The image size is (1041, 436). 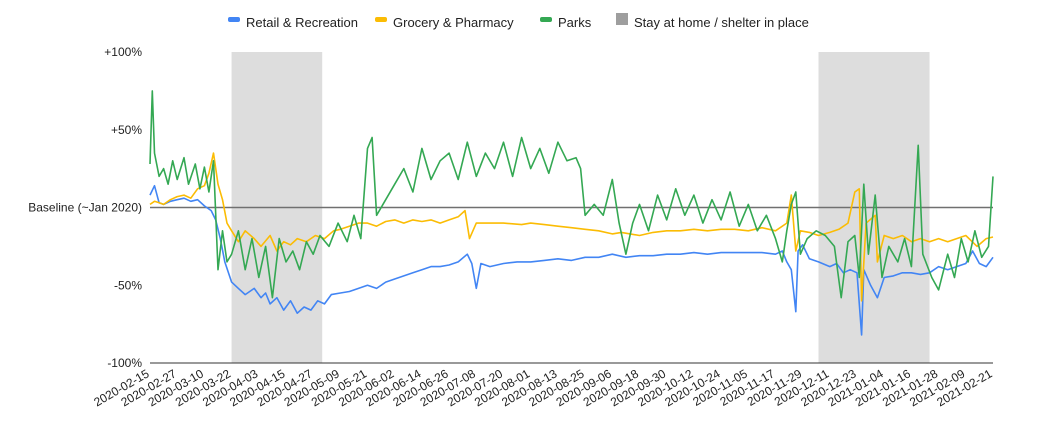 I want to click on legend-item-stay-at-home: Stay at home / shelter in place, so click(x=712, y=21).